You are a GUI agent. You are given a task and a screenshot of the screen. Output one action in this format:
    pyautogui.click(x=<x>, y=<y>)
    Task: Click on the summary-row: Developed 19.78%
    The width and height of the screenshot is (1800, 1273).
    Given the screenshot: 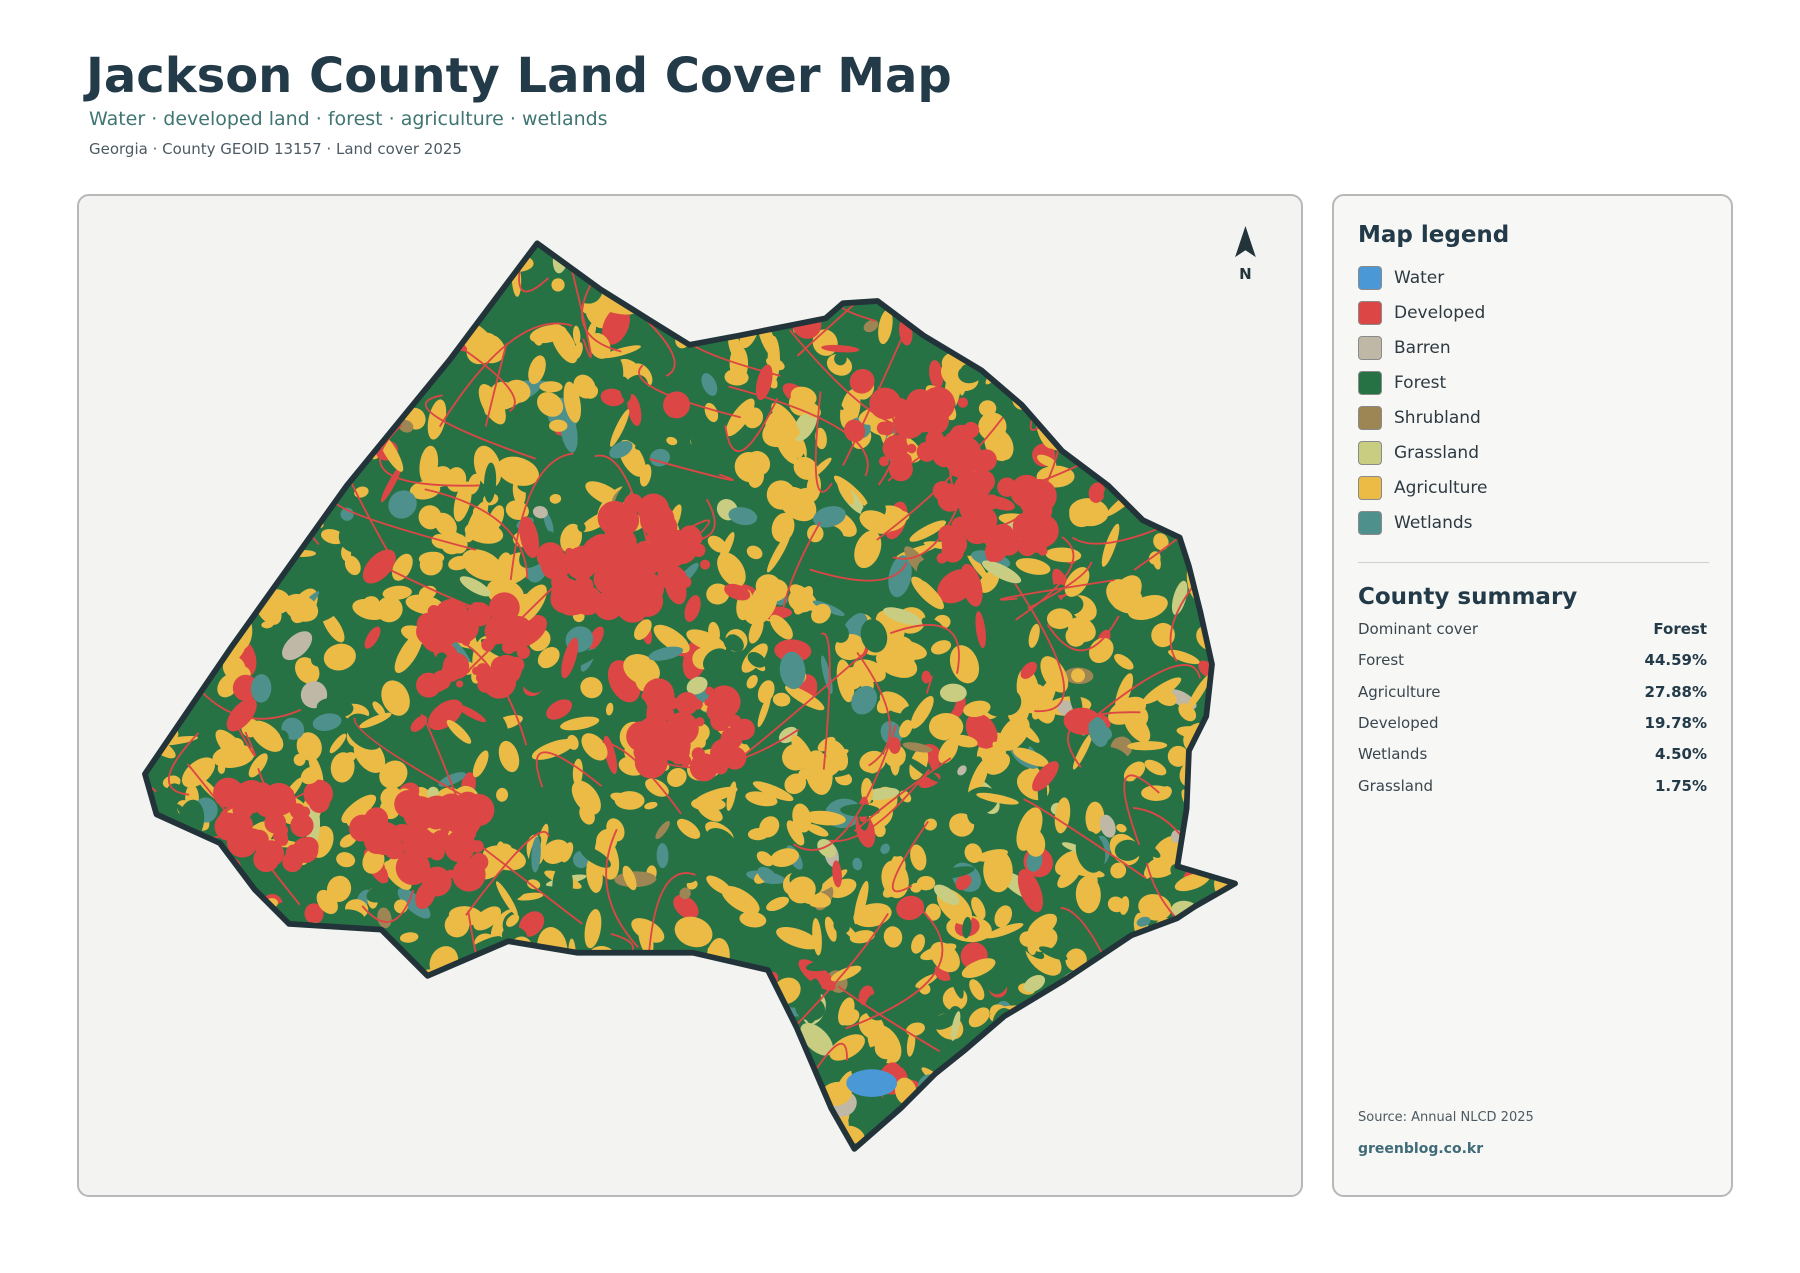 What is the action you would take?
    pyautogui.click(x=1532, y=723)
    